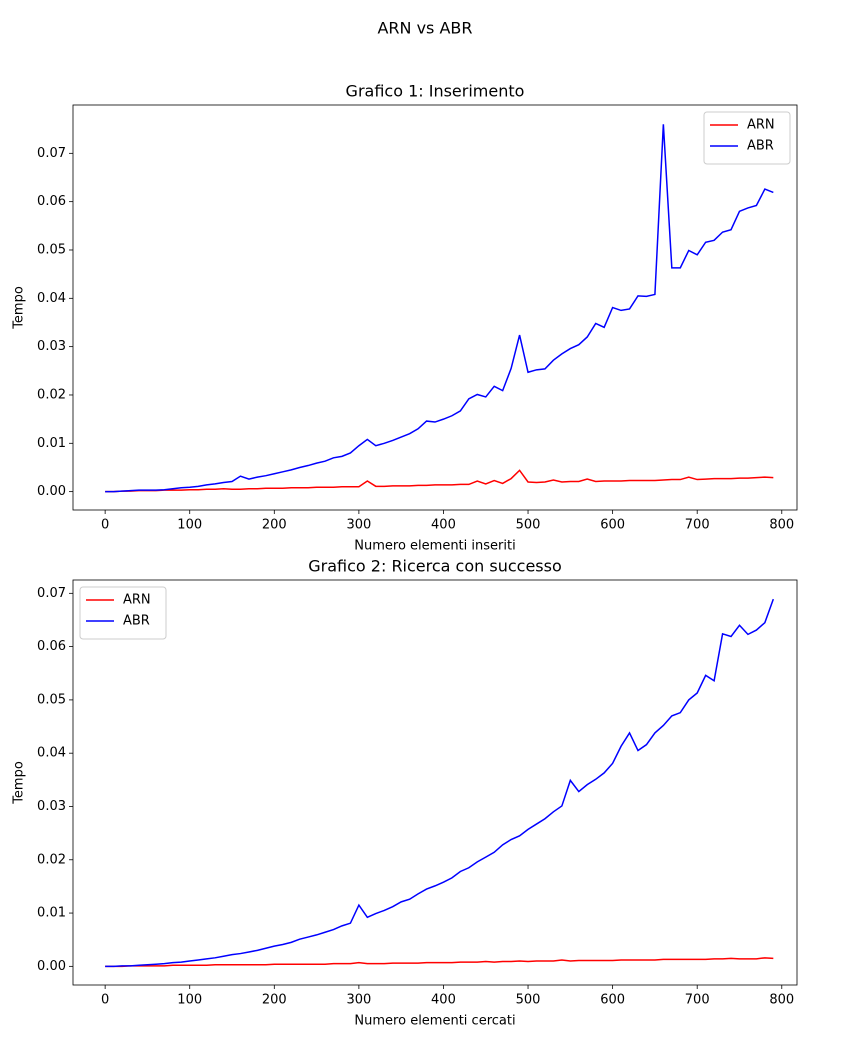  What do you see at coordinates (435, 566) in the screenshot?
I see `chart-title: Grafico 2: Ricerca con successo` at bounding box center [435, 566].